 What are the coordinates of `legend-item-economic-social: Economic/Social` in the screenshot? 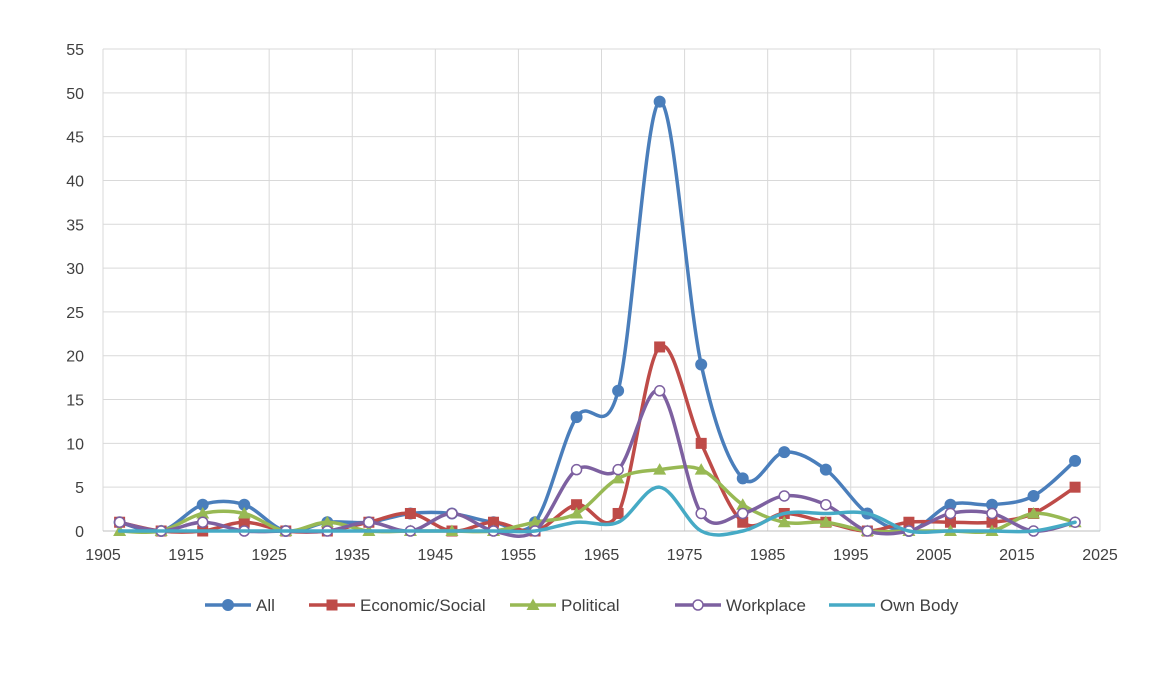 It's located at (397, 605).